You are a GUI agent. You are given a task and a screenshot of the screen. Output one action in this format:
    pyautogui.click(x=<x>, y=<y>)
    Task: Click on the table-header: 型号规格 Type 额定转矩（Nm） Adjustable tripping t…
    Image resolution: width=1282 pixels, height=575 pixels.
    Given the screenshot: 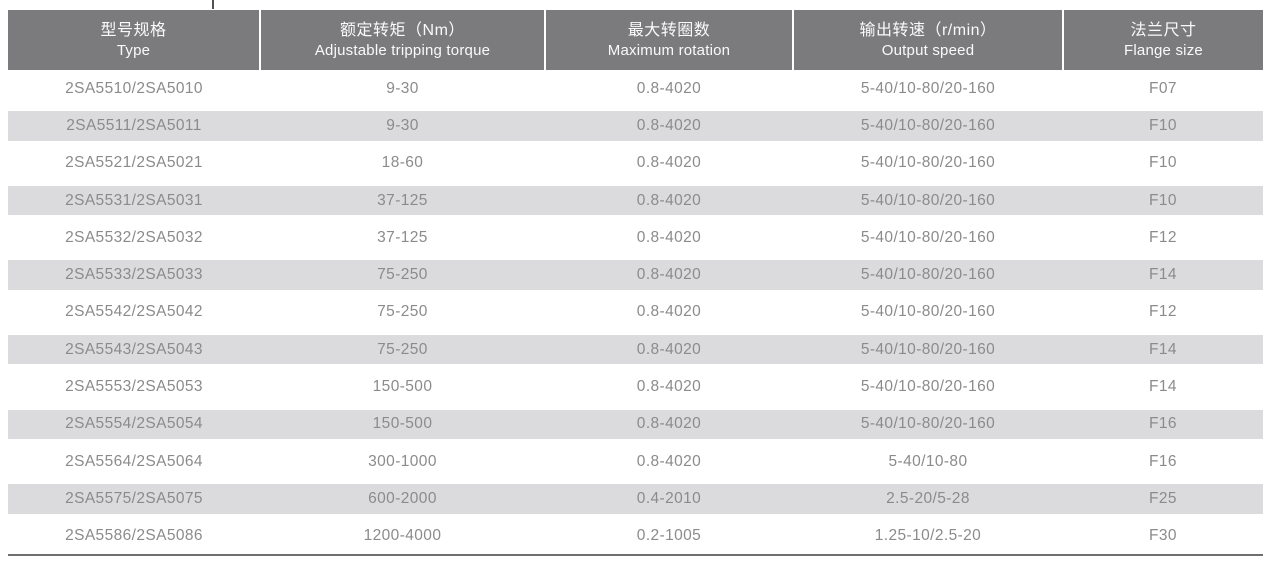 What is the action you would take?
    pyautogui.click(x=635, y=40)
    